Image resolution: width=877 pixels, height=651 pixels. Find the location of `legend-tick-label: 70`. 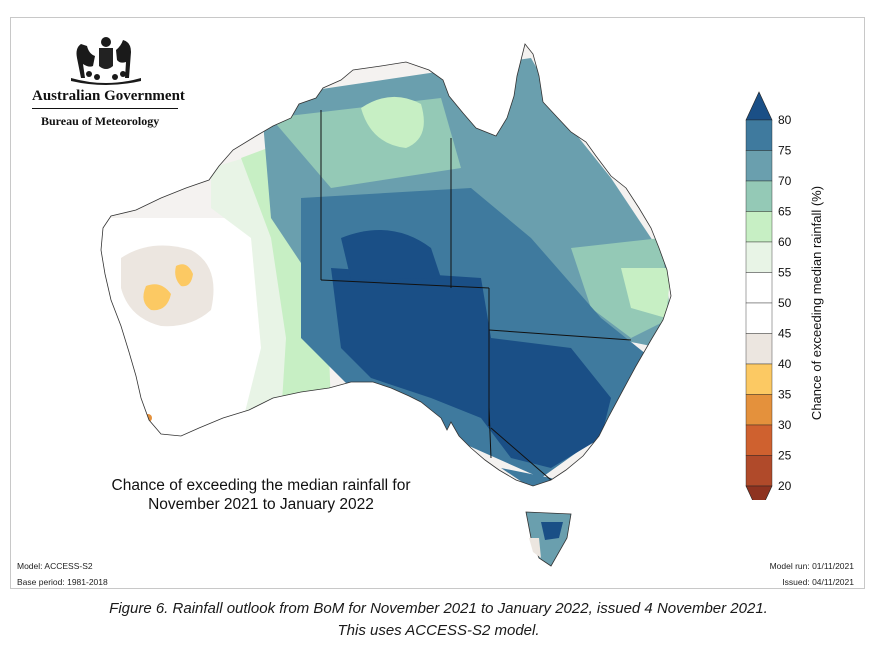

legend-tick-label: 70 is located at coordinates (785, 181).